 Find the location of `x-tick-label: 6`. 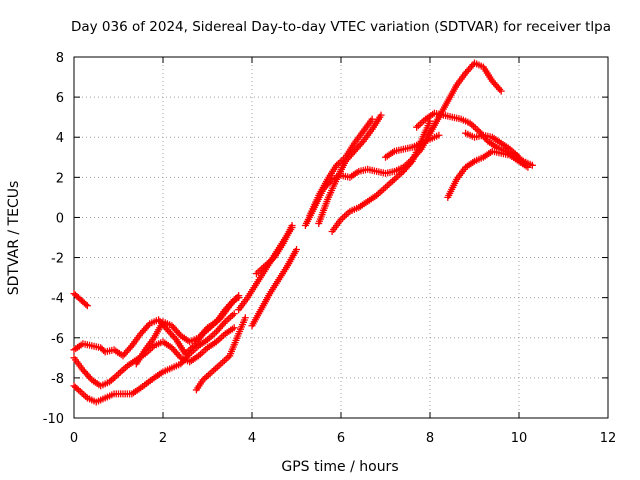

x-tick-label: 6 is located at coordinates (341, 438).